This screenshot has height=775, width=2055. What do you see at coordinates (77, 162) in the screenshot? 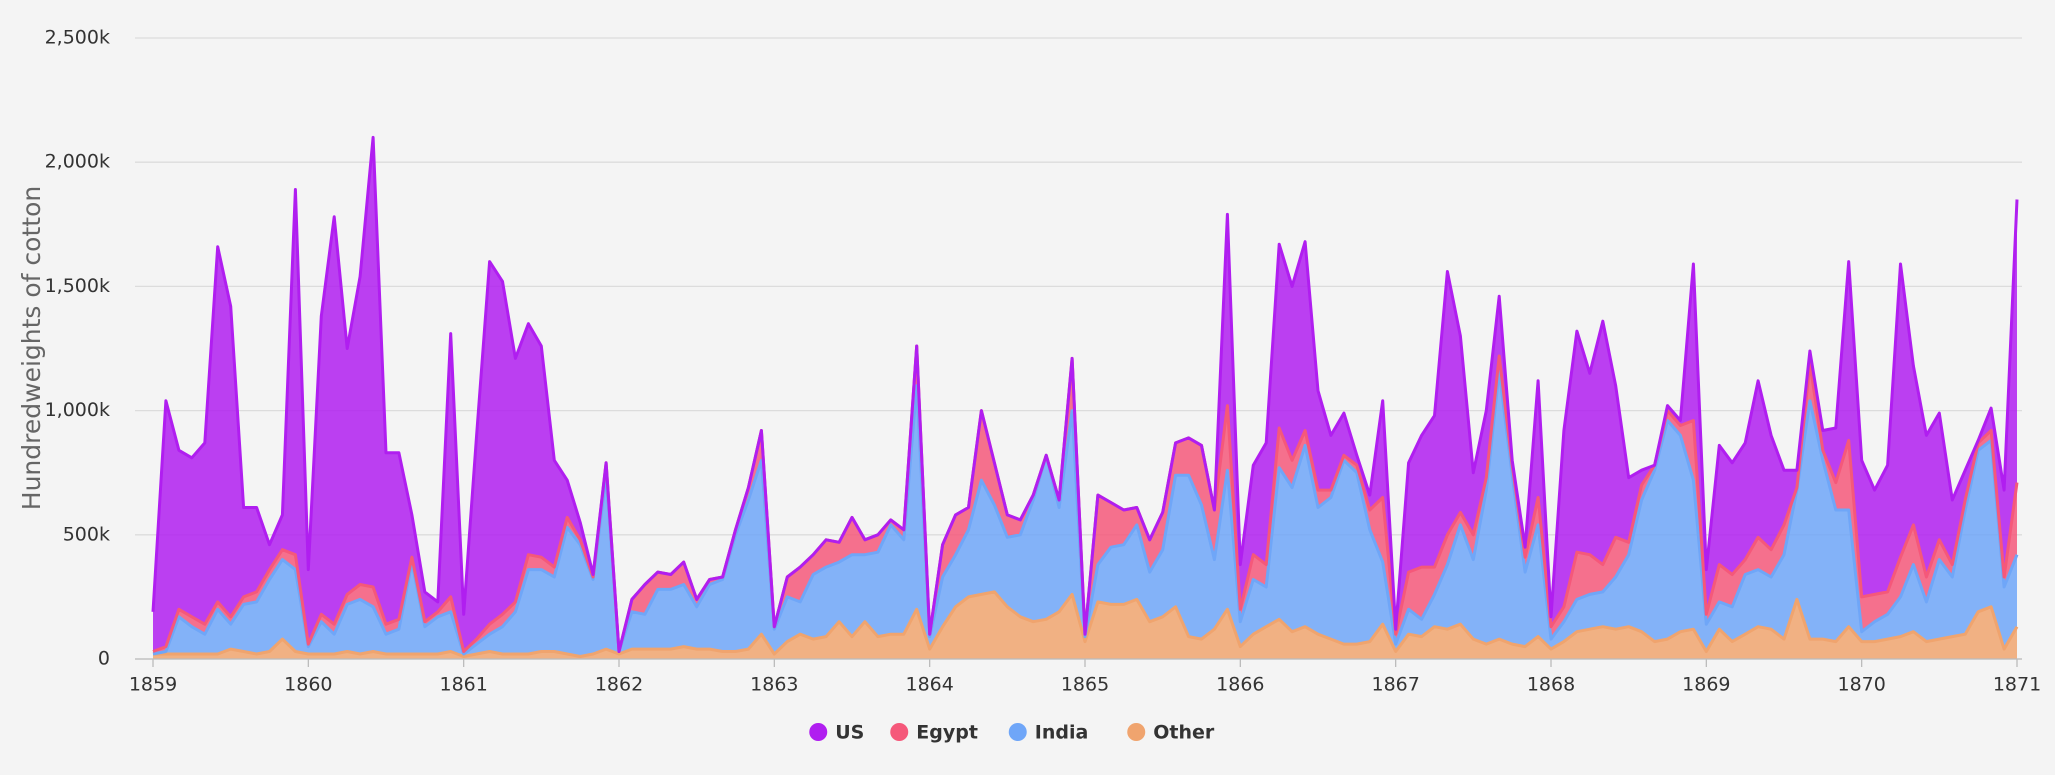
I see `y-tick-label: 2,000k` at bounding box center [77, 162].